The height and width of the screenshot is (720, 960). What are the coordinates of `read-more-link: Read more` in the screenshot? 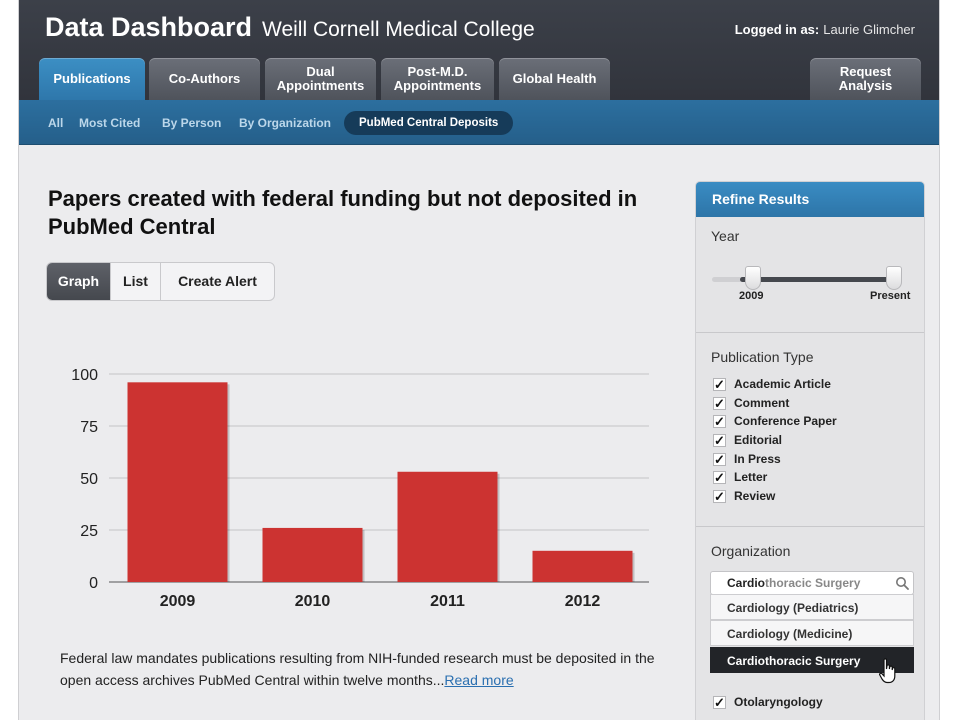 It's located at (479, 680).